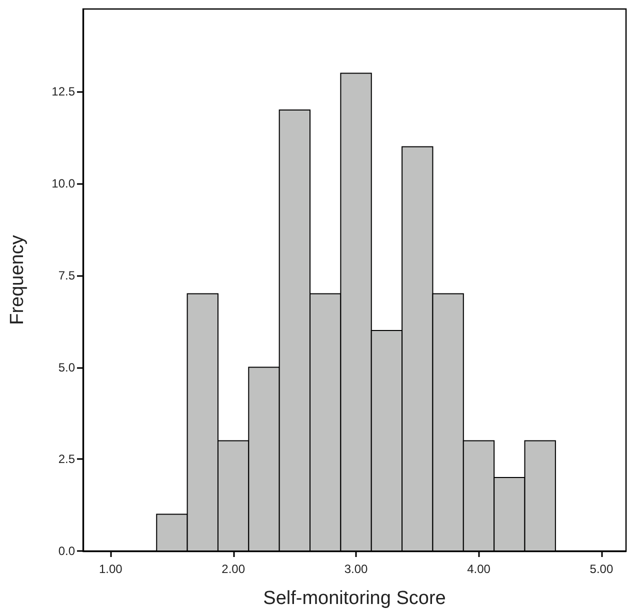  Describe the element at coordinates (356, 569) in the screenshot. I see `x-tick-label: 3.00` at that location.